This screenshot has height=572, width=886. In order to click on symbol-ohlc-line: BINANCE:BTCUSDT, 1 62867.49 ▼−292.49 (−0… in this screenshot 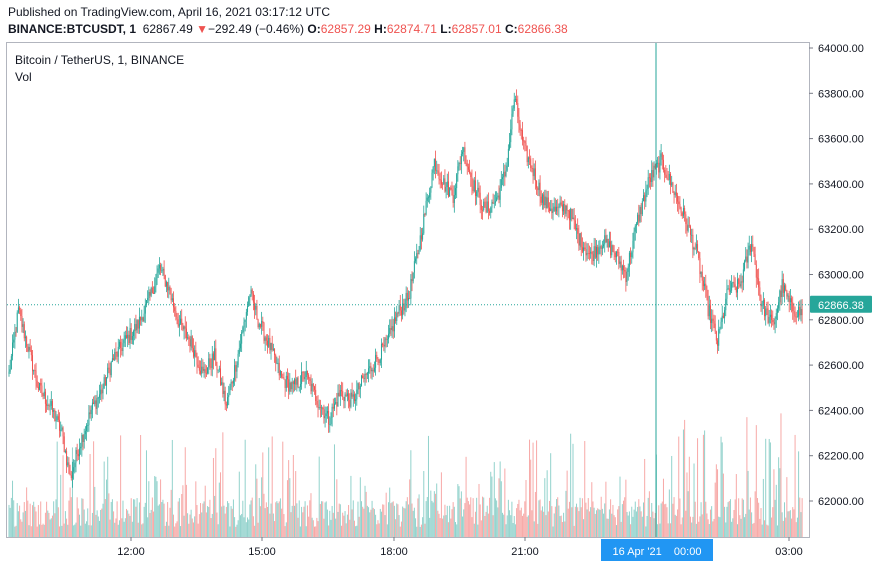, I will do `click(288, 29)`.